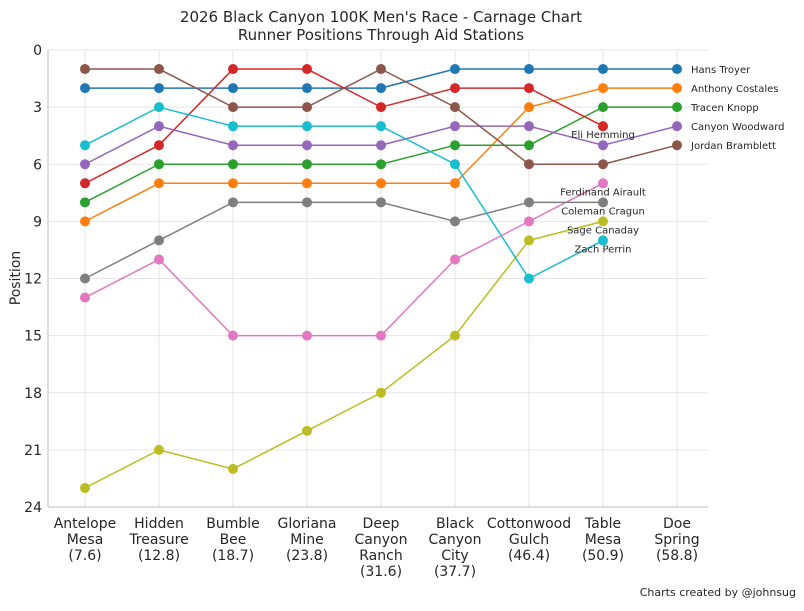 This screenshot has height=611, width=804. I want to click on series-jordan-bramblett, so click(381, 117).